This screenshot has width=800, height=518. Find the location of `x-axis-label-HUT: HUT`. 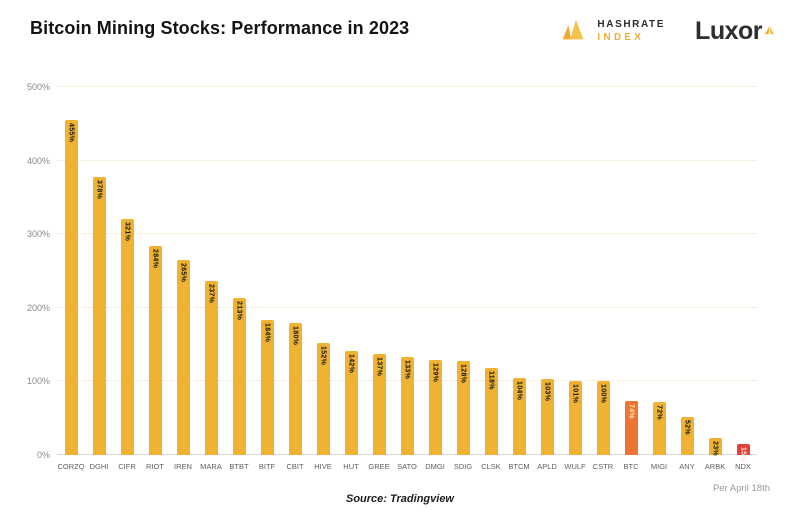

x-axis-label-HUT: HUT is located at coordinates (351, 466).